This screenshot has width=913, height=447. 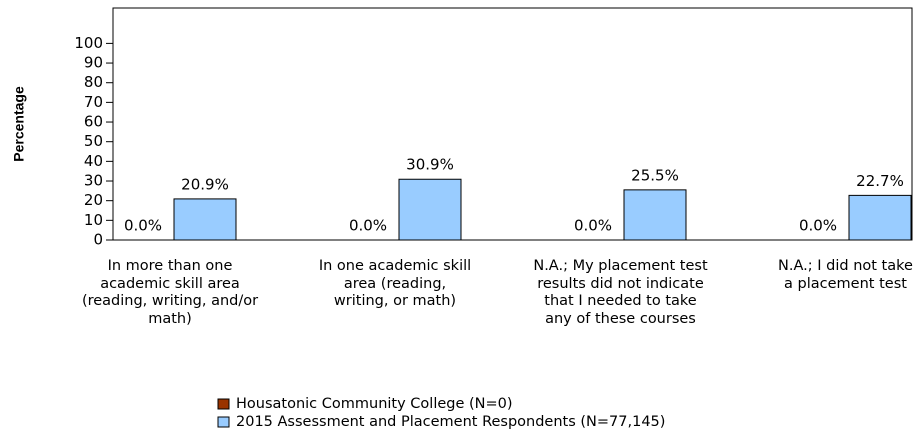 I want to click on x-tick-label: N.A.; I did not take a placement test, so click(x=845, y=275).